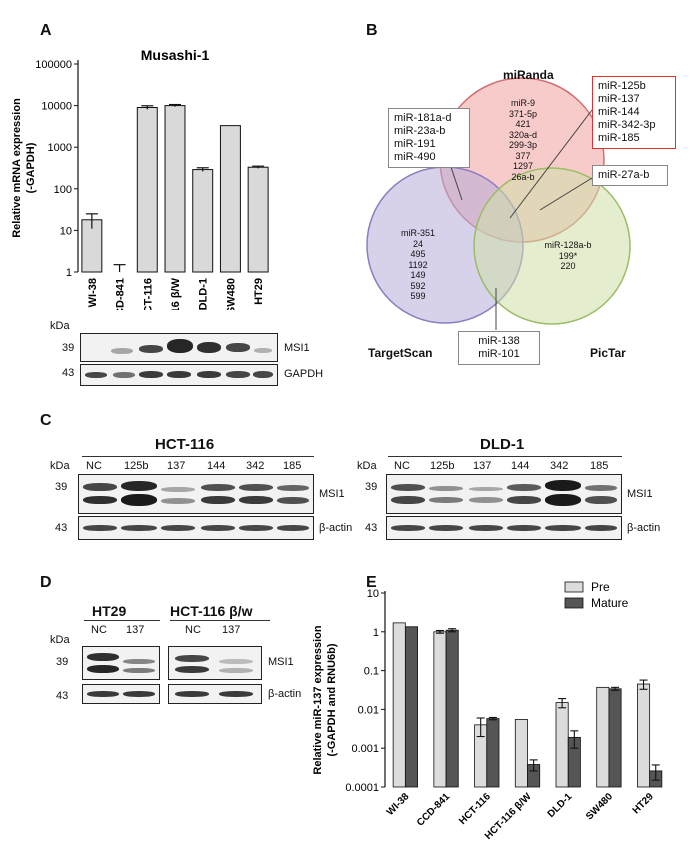 This screenshot has height=863, width=690. Describe the element at coordinates (179, 375) in the screenshot. I see `panel-a-gapdh-blot` at that location.